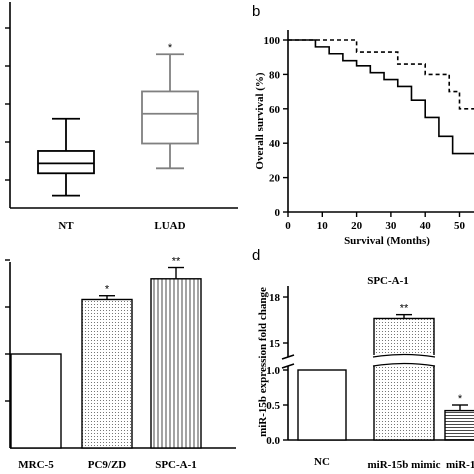 The height and width of the screenshot is (474, 474). Describe the element at coordinates (426, 226) in the screenshot. I see `panel-b-x-tick-label: 40` at that location.